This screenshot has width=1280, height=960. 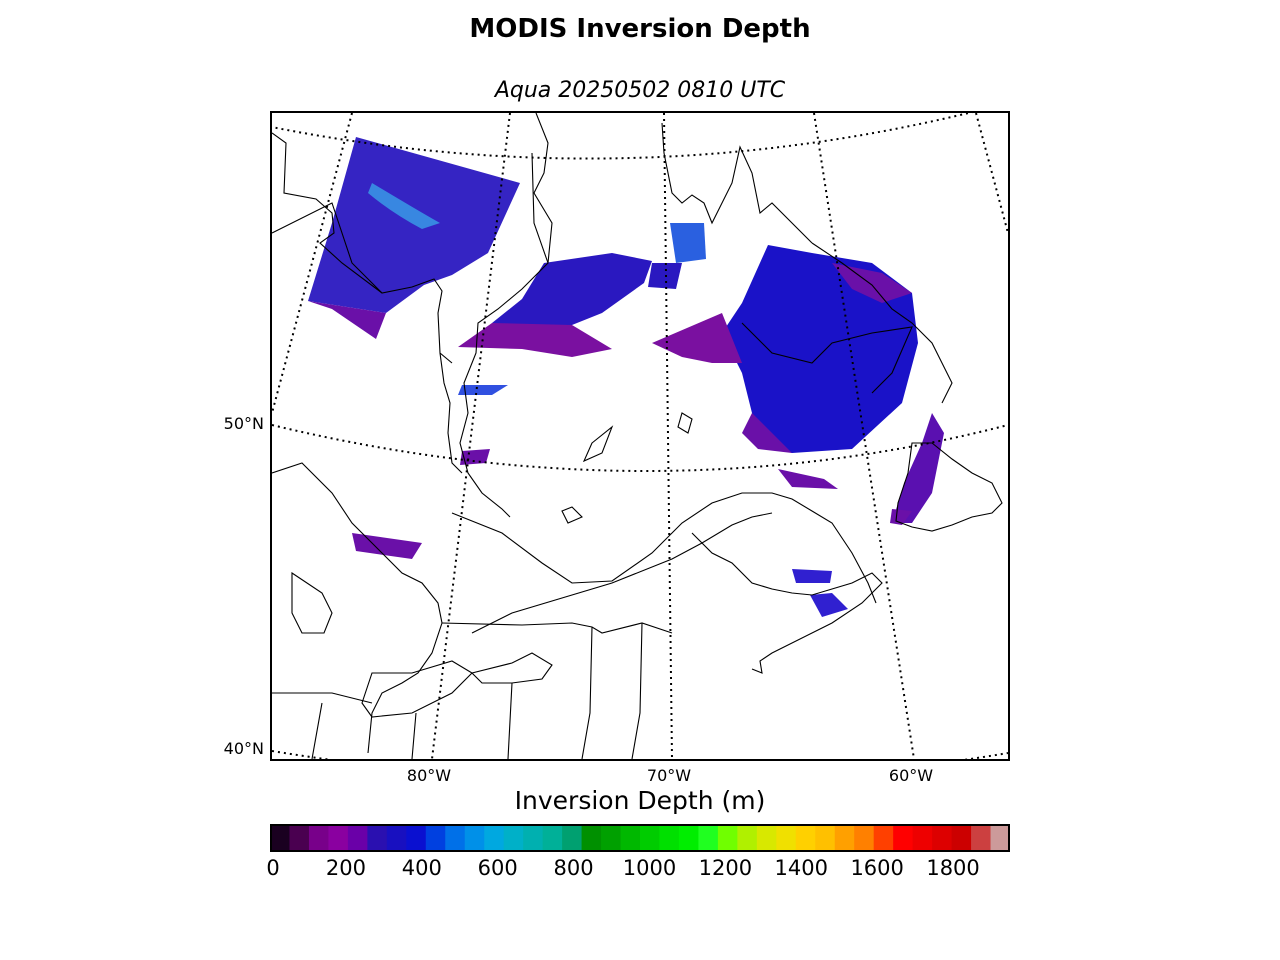 I want to click on colorbar-tick-label: 600, so click(x=497, y=868).